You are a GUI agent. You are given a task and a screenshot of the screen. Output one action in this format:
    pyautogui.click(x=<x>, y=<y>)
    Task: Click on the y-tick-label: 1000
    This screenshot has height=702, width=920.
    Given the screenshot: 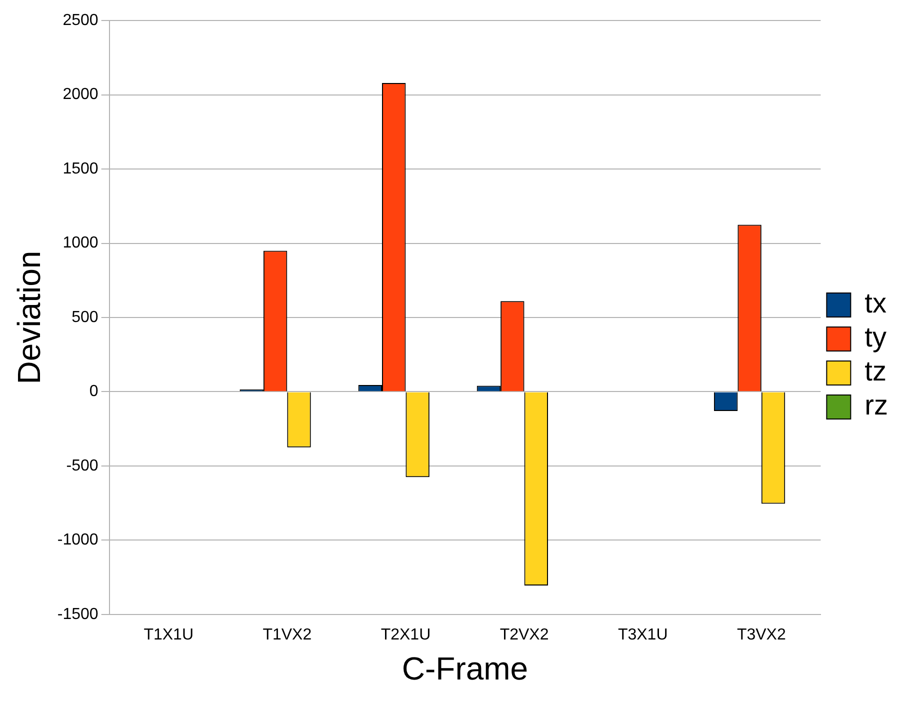 What is the action you would take?
    pyautogui.click(x=80, y=243)
    